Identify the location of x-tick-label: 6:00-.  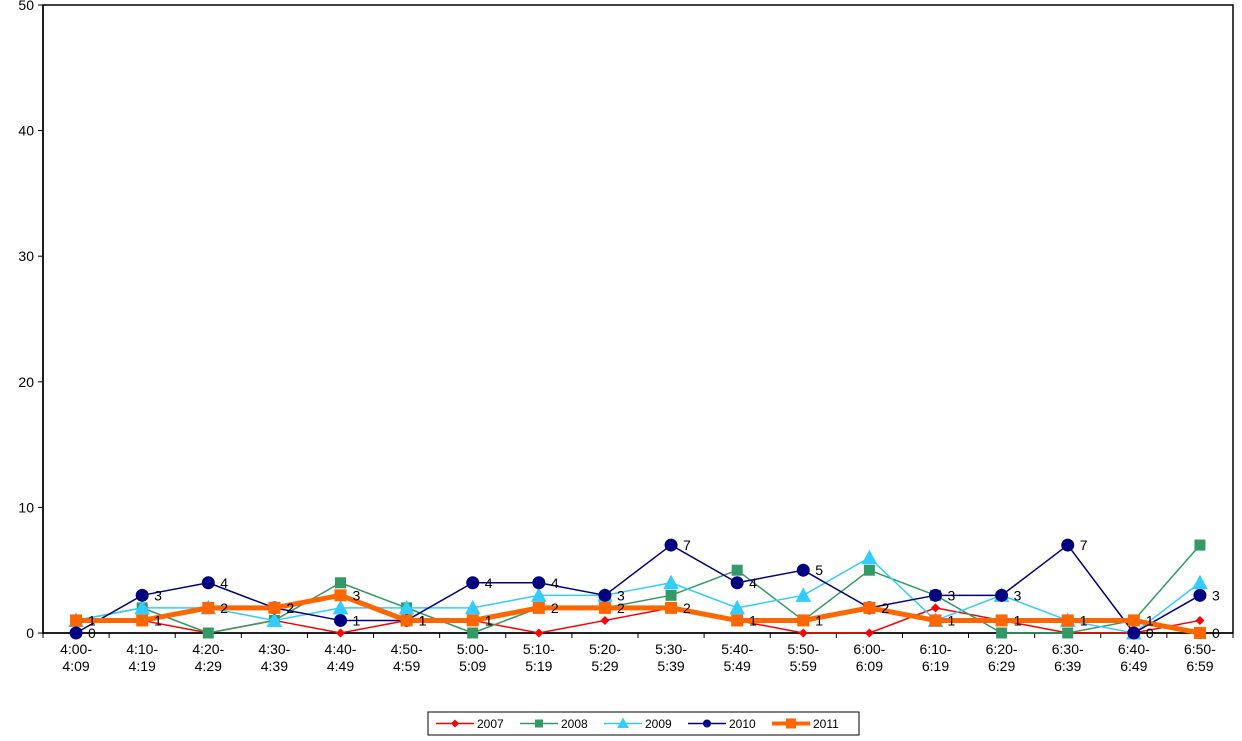
(869, 649).